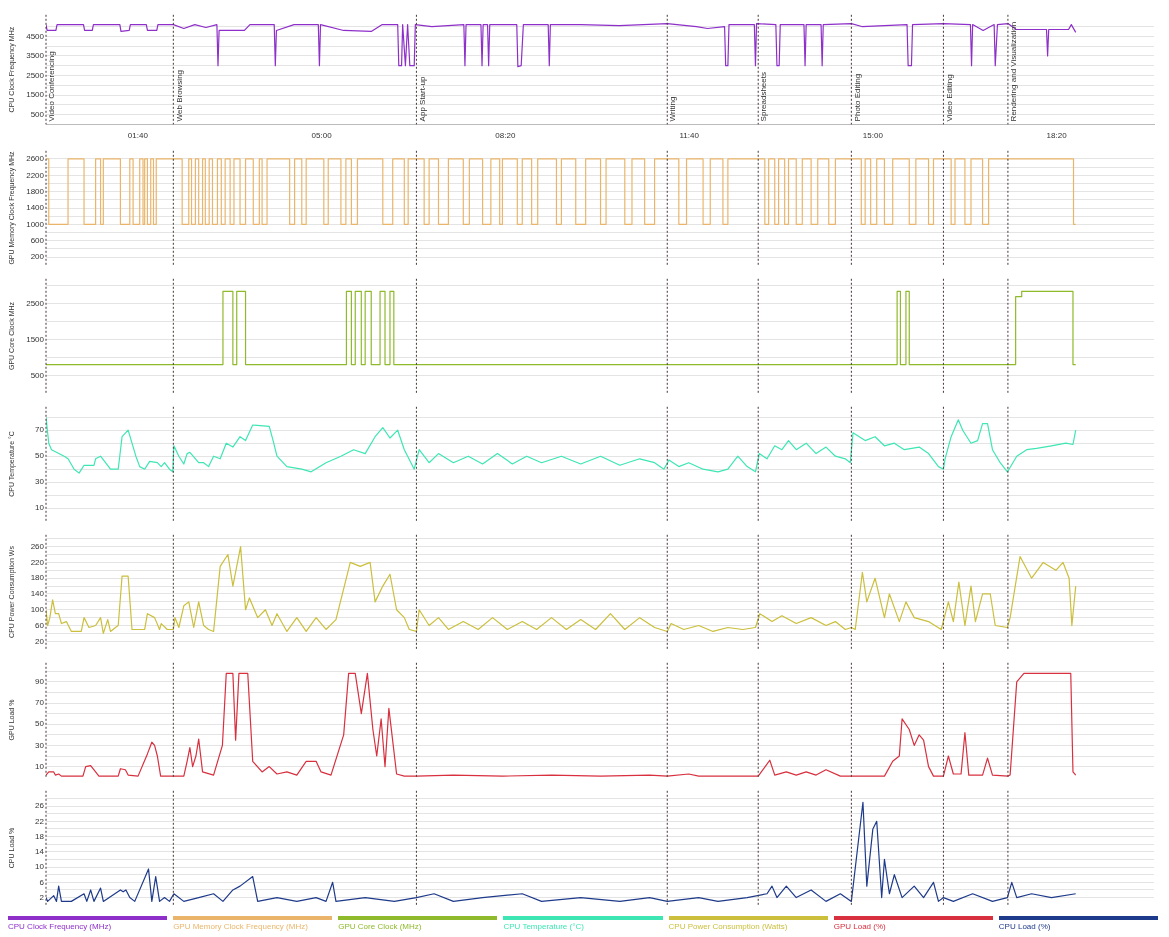 The width and height of the screenshot is (1169, 937). Describe the element at coordinates (673, 109) in the screenshot. I see `ref-line-label: Writing` at that location.